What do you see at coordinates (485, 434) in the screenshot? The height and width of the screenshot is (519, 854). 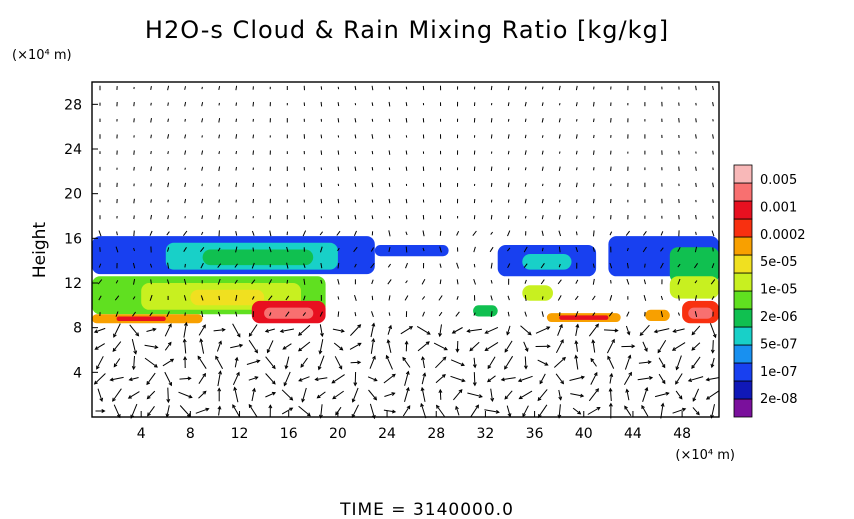 I see `x-tick-label: 32` at bounding box center [485, 434].